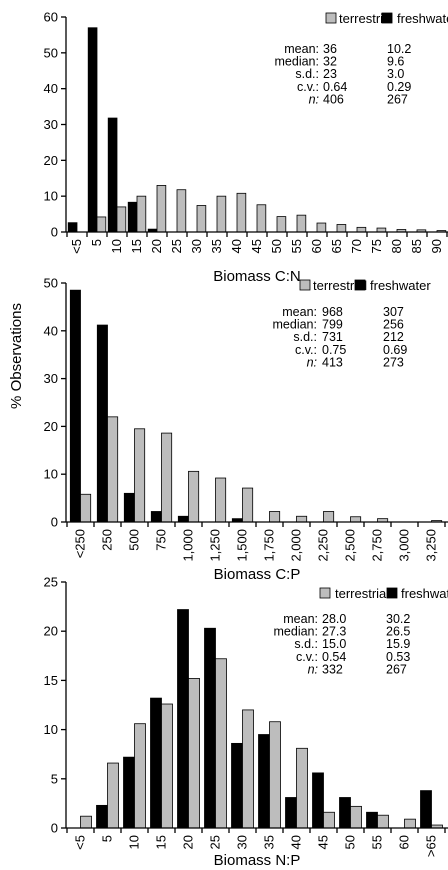  What do you see at coordinates (51, 680) in the screenshot?
I see `y-tick-label: 15` at bounding box center [51, 680].